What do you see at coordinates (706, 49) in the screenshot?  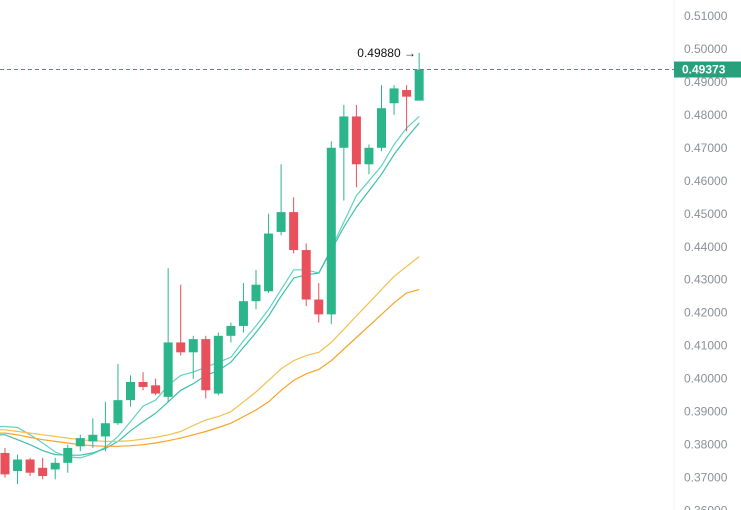 I see `y-tick-label: 0.50000` at bounding box center [706, 49].